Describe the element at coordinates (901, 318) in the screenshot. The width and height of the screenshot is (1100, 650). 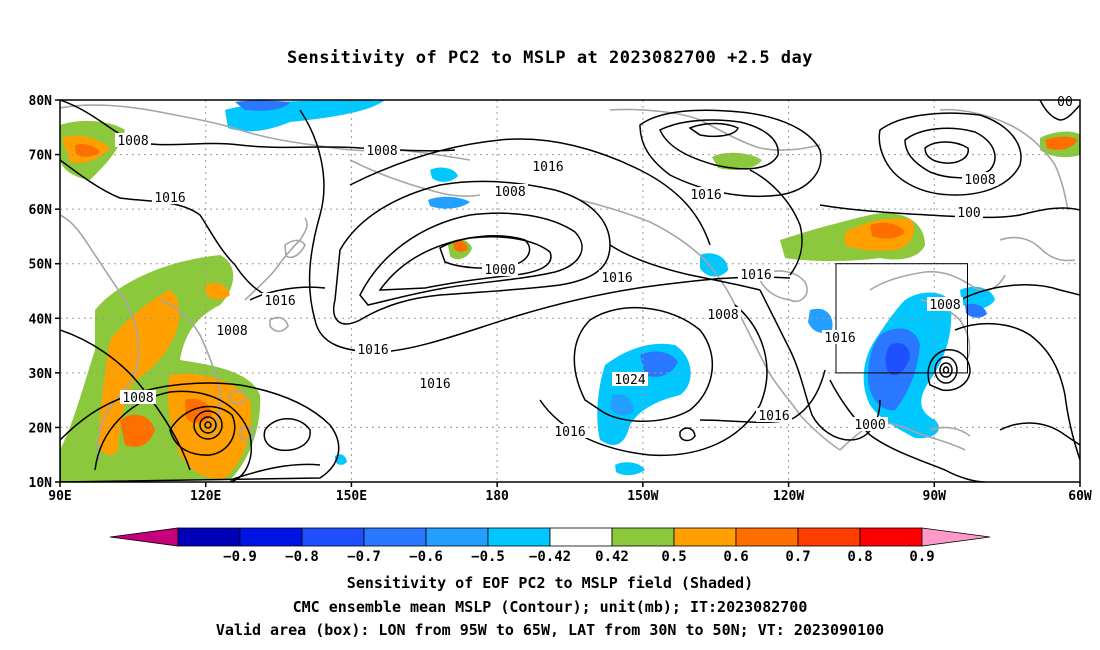
I see `valid-area-box` at that location.